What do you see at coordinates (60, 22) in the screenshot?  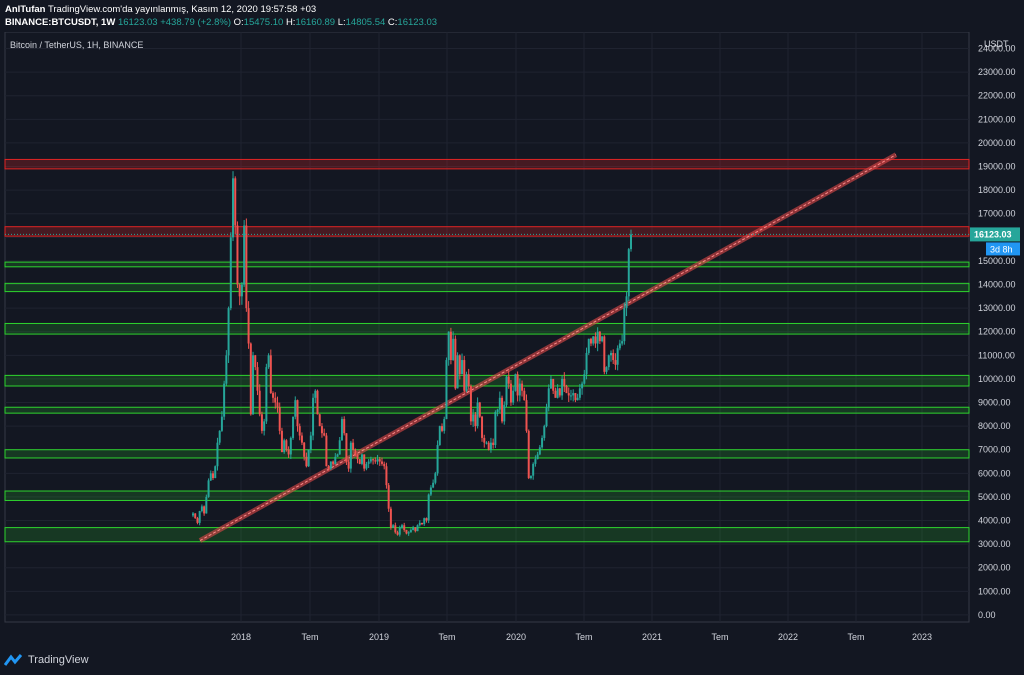 I see `symbol-name: BINANCE:BTCUSDT, 1W` at bounding box center [60, 22].